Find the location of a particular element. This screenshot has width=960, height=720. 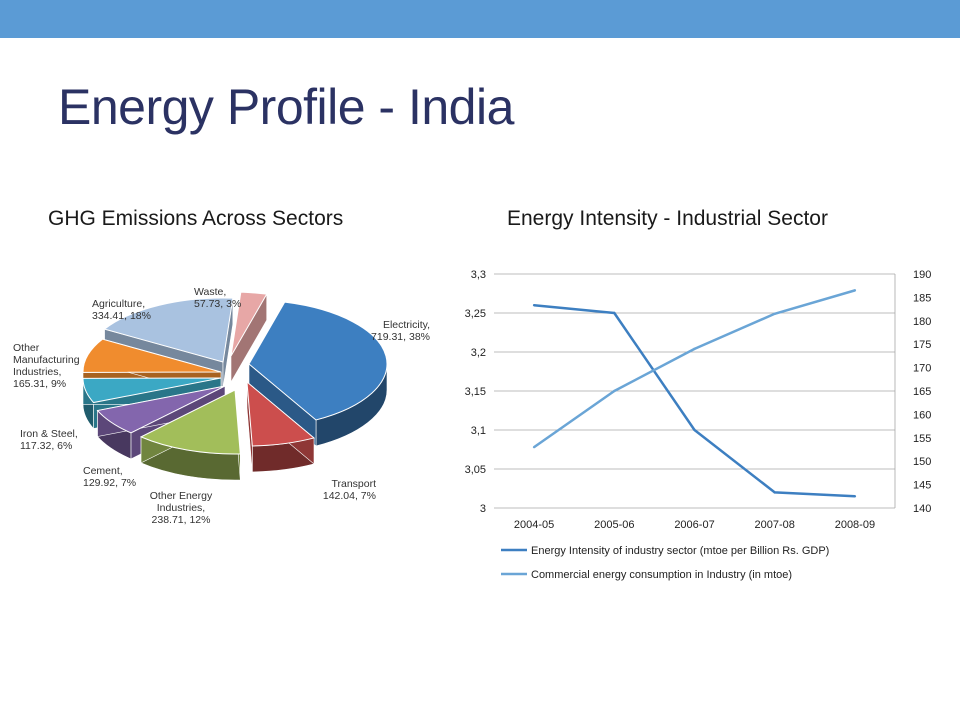

pie-slice-waste is located at coordinates (249, 337).